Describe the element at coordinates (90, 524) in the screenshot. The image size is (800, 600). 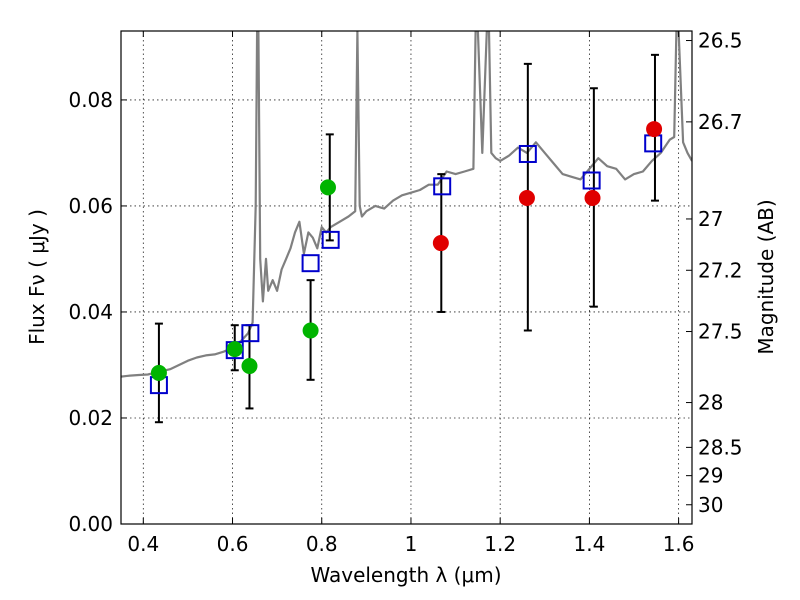
I see `y-tick-label: 0.00` at that location.